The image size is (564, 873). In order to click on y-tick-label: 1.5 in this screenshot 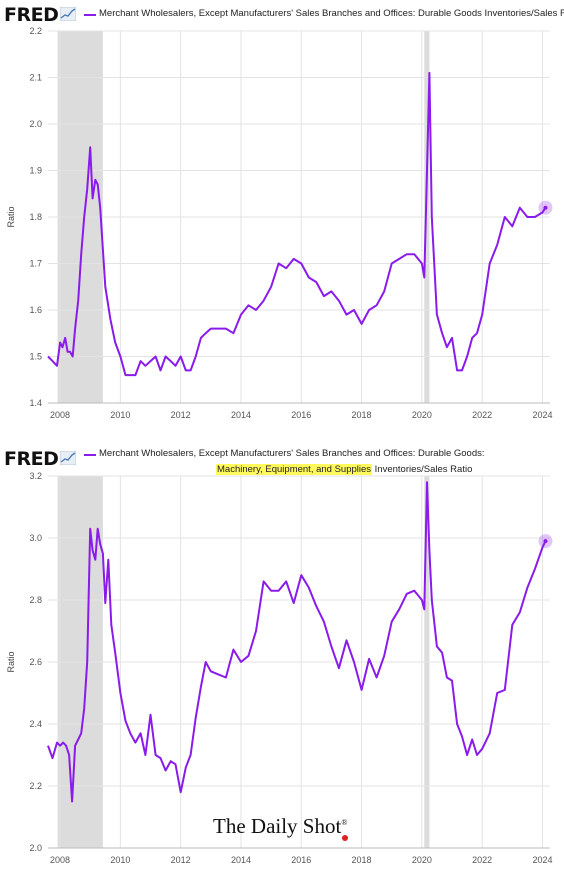, I will do `click(35, 357)`.